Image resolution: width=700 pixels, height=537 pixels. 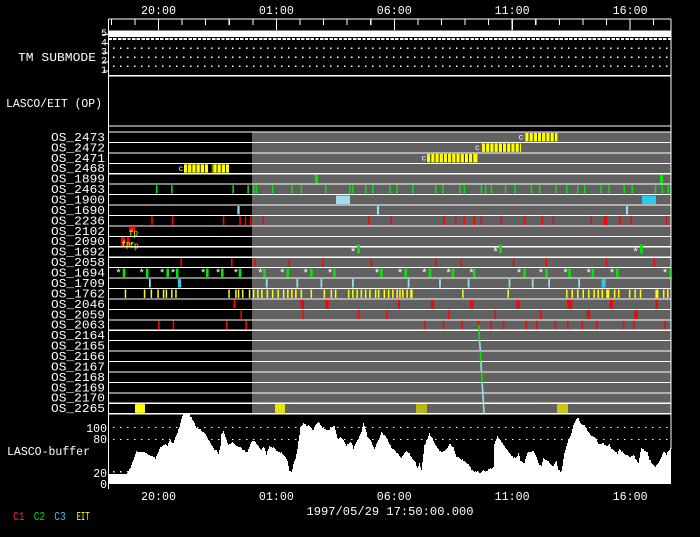 What do you see at coordinates (19, 517) in the screenshot?
I see `svg-text: C1` at bounding box center [19, 517].